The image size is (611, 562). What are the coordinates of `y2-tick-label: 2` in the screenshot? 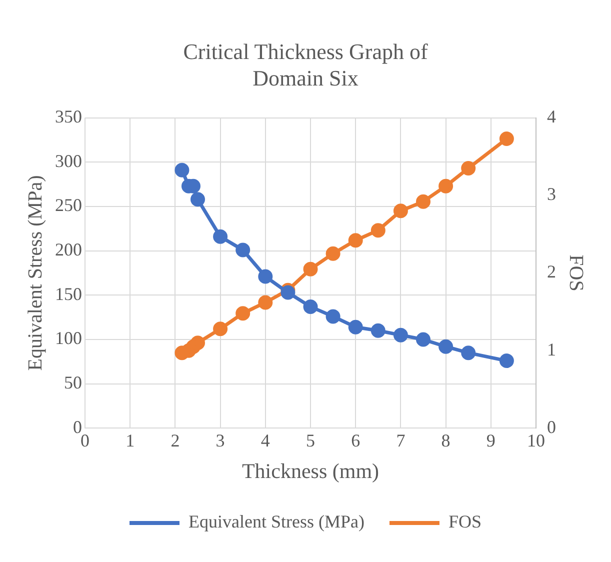 It's located at (551, 272).